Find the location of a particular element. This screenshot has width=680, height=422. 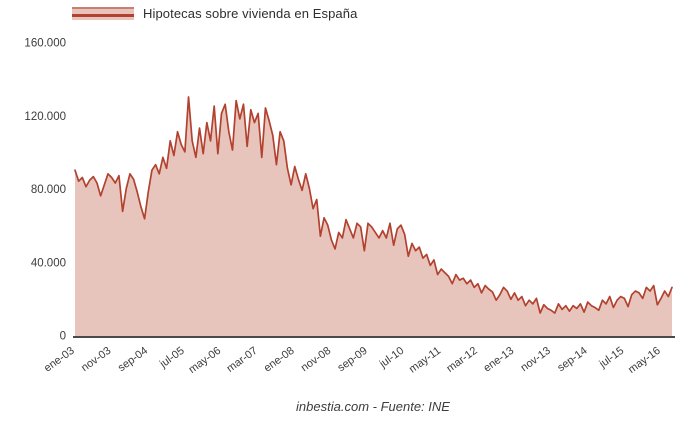

x-tick-label: nov-08 is located at coordinates (316, 359).